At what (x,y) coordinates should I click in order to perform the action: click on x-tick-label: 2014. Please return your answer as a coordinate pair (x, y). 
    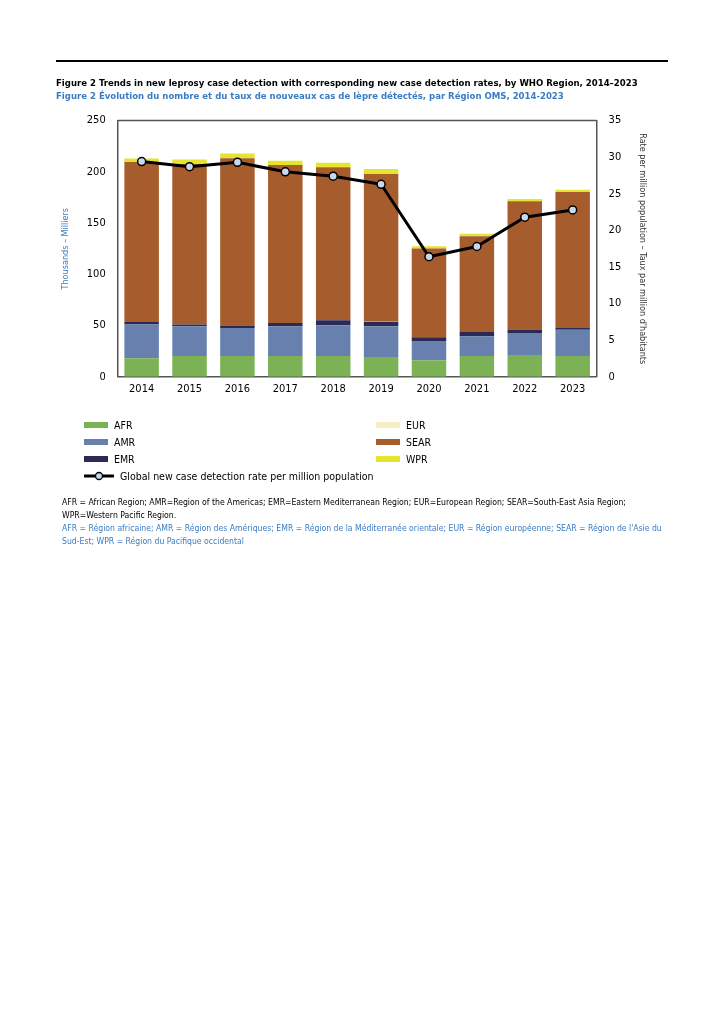
    Looking at the image, I should click on (142, 389).